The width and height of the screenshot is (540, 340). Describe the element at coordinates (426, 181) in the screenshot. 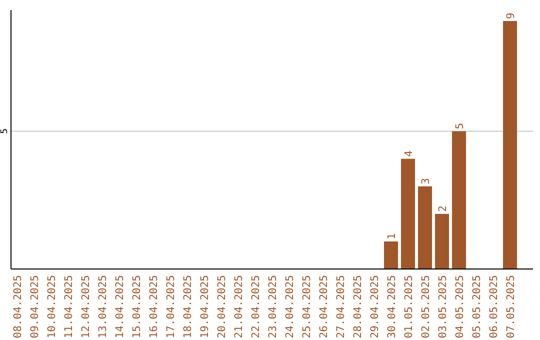

I see `data-label: 3` at that location.